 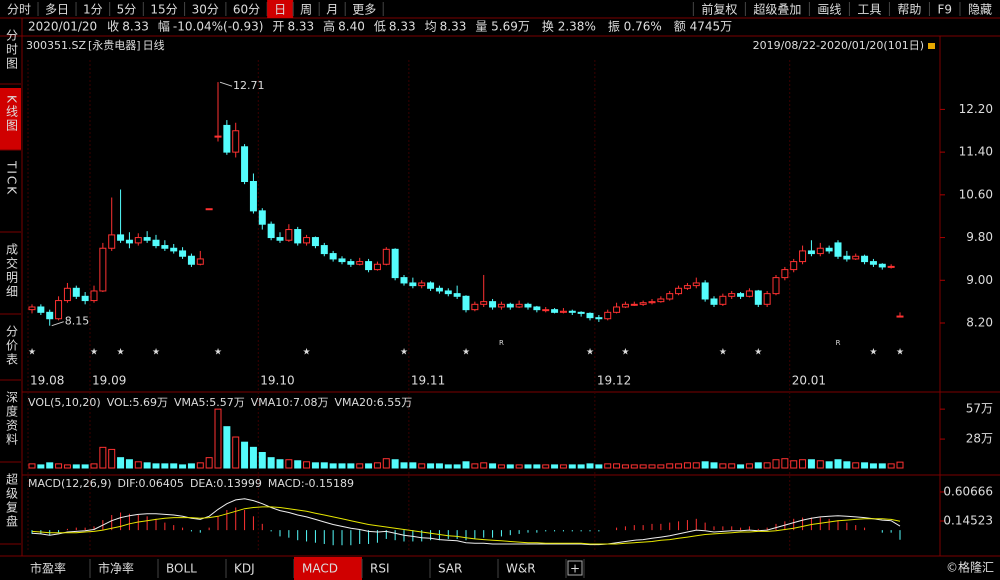 I want to click on indicator-legend: VMA10:7.08万, so click(x=290, y=402).